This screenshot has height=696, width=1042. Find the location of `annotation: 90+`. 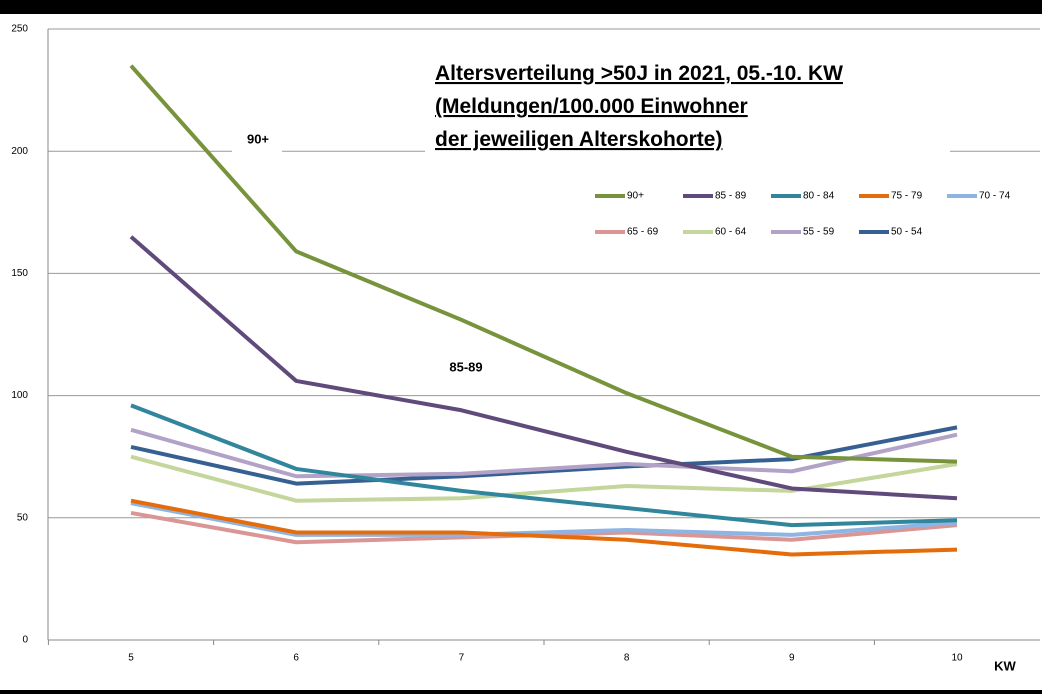

annotation: 90+ is located at coordinates (258, 138).